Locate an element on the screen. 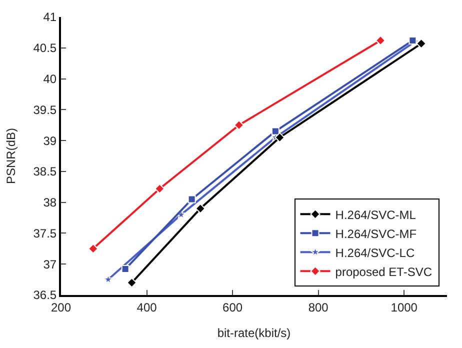 This screenshot has width=462, height=348. y-tick-label: 37 is located at coordinates (50, 264).